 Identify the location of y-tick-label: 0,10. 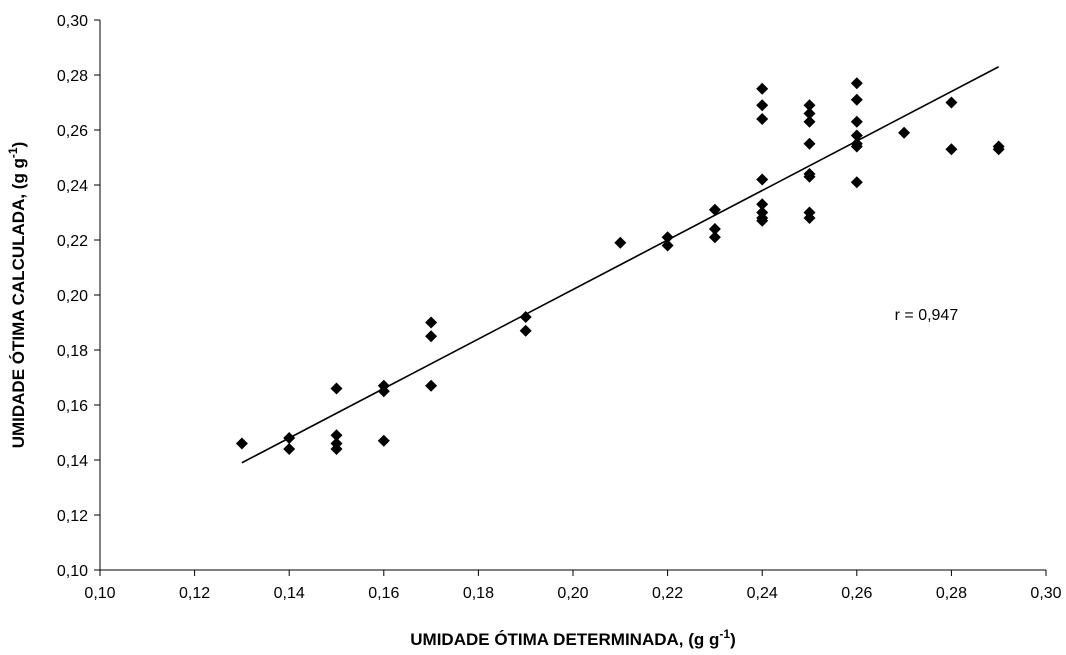
(72, 571).